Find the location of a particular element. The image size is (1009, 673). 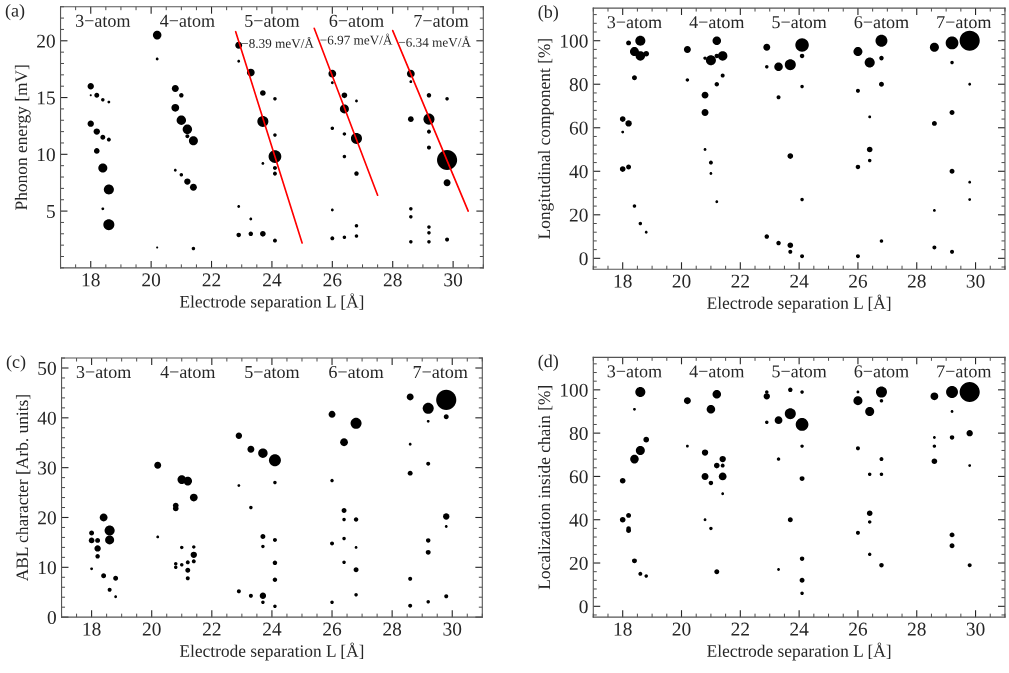

y-tick-label: 50 is located at coordinates (47, 368).